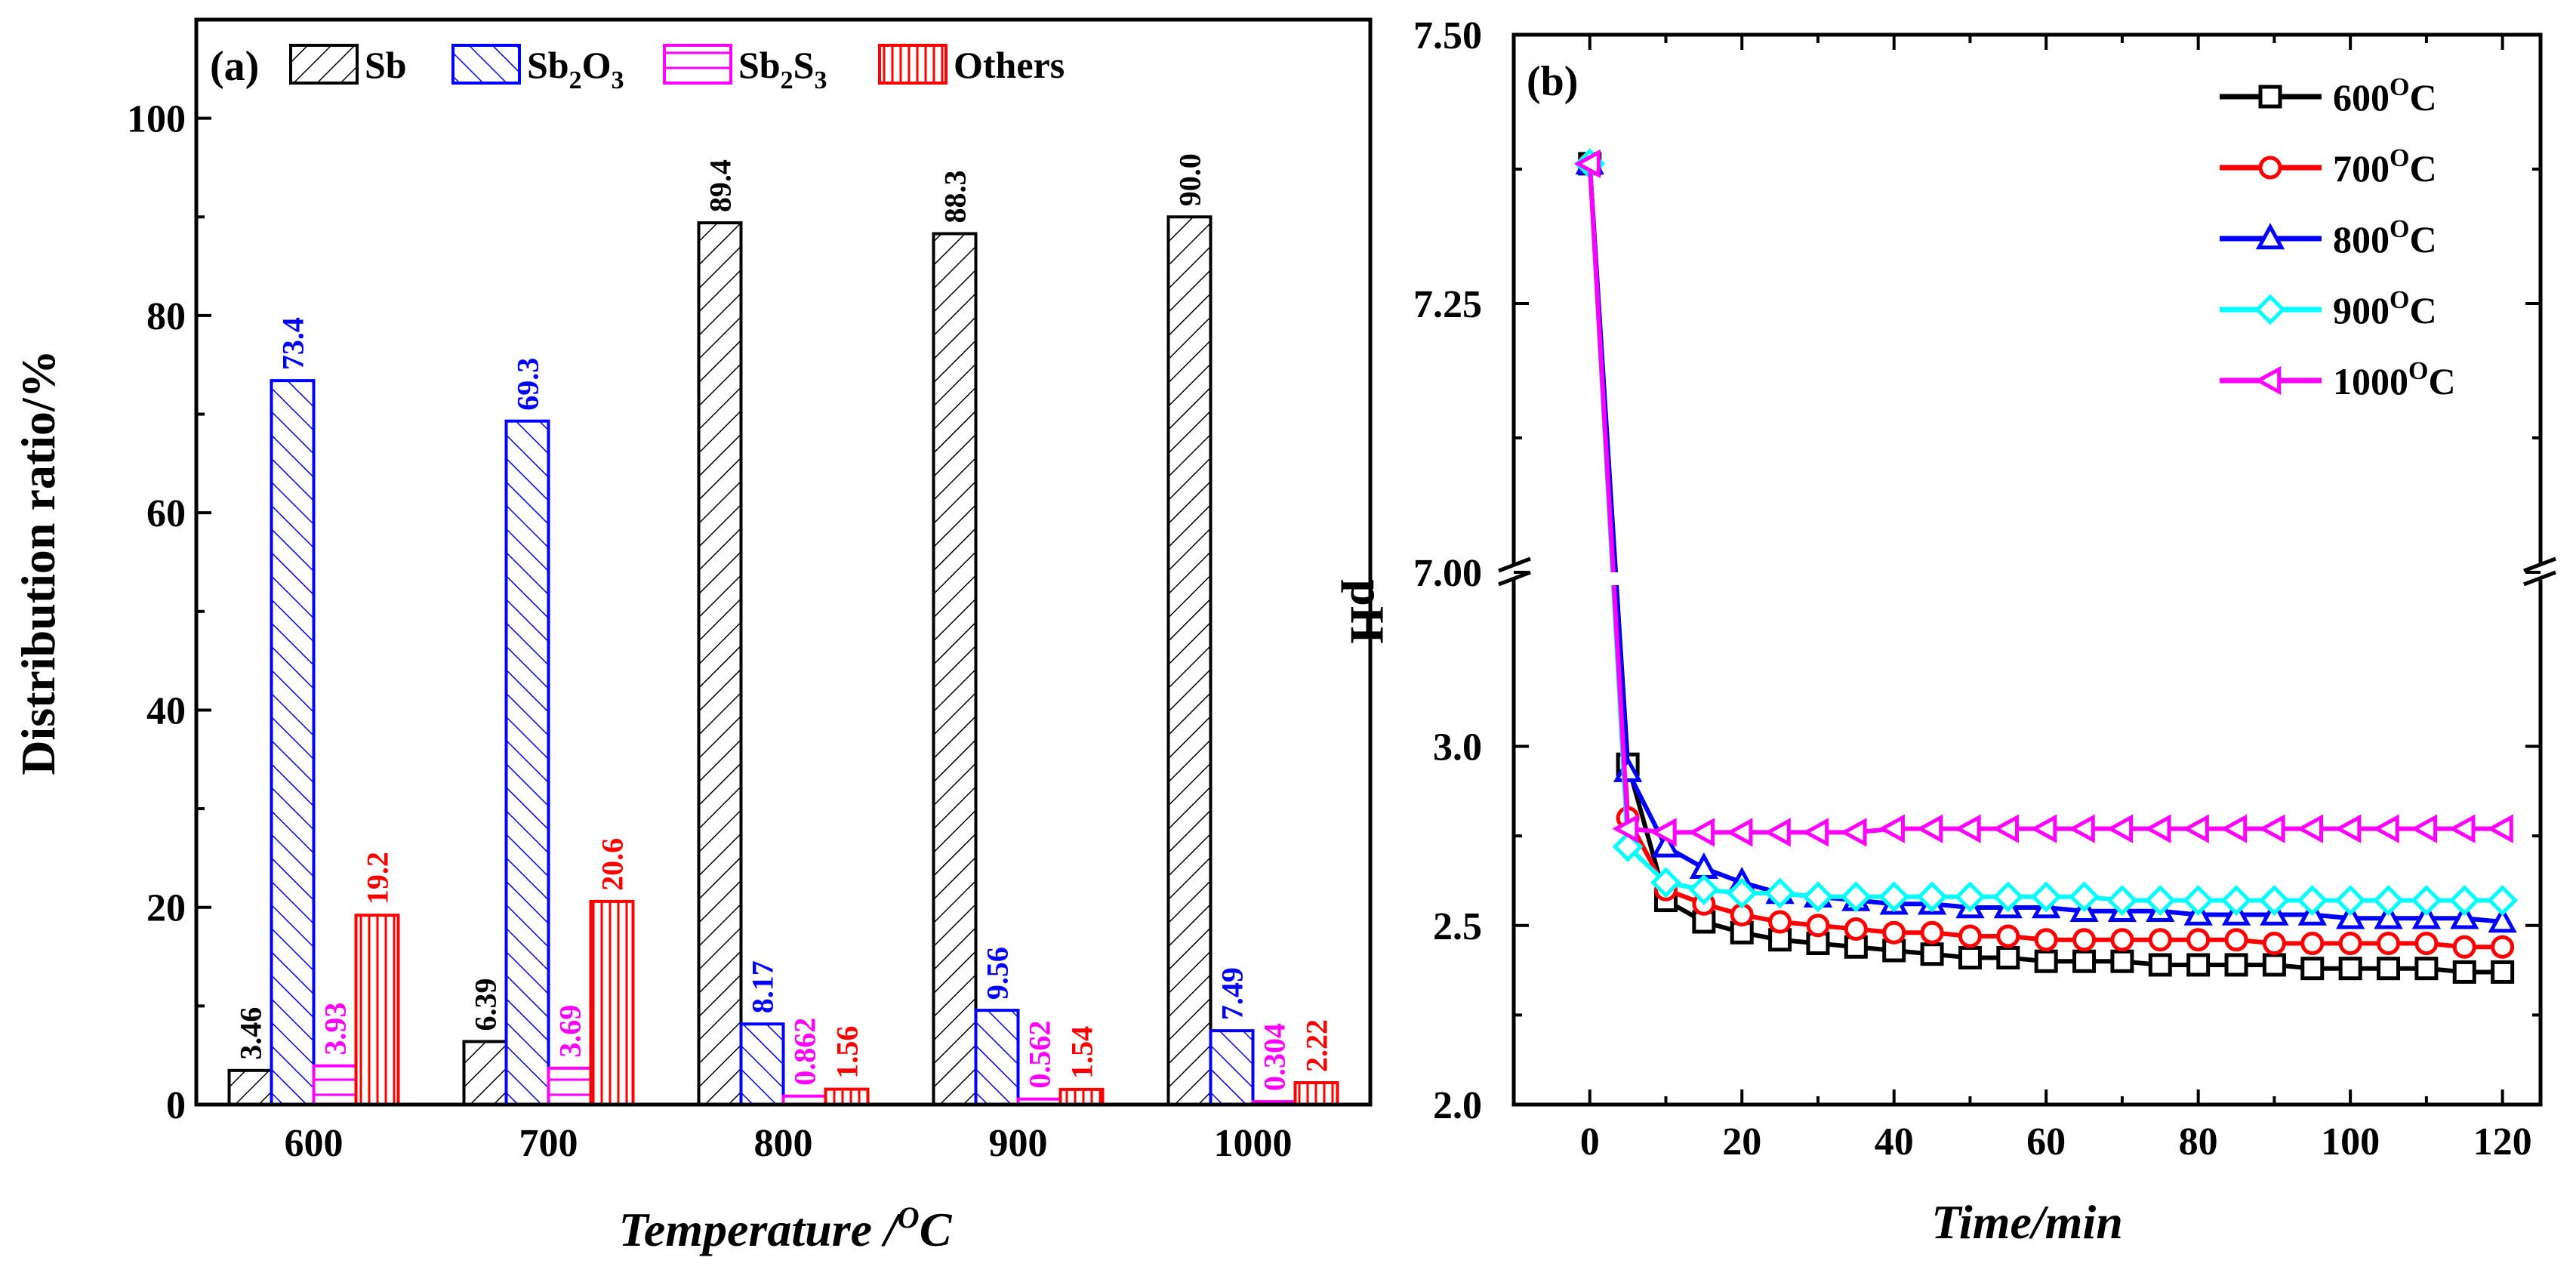  I want to click on x-tick-label: 1000, so click(1253, 1143).